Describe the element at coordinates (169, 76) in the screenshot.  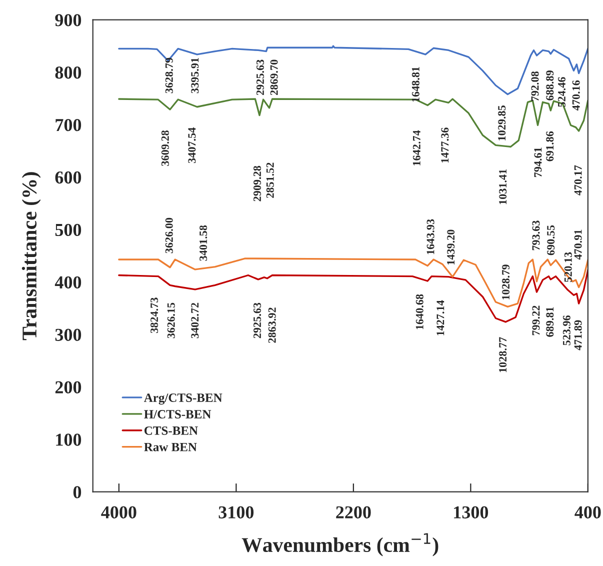
I see `annotation: 3628.79` at that location.